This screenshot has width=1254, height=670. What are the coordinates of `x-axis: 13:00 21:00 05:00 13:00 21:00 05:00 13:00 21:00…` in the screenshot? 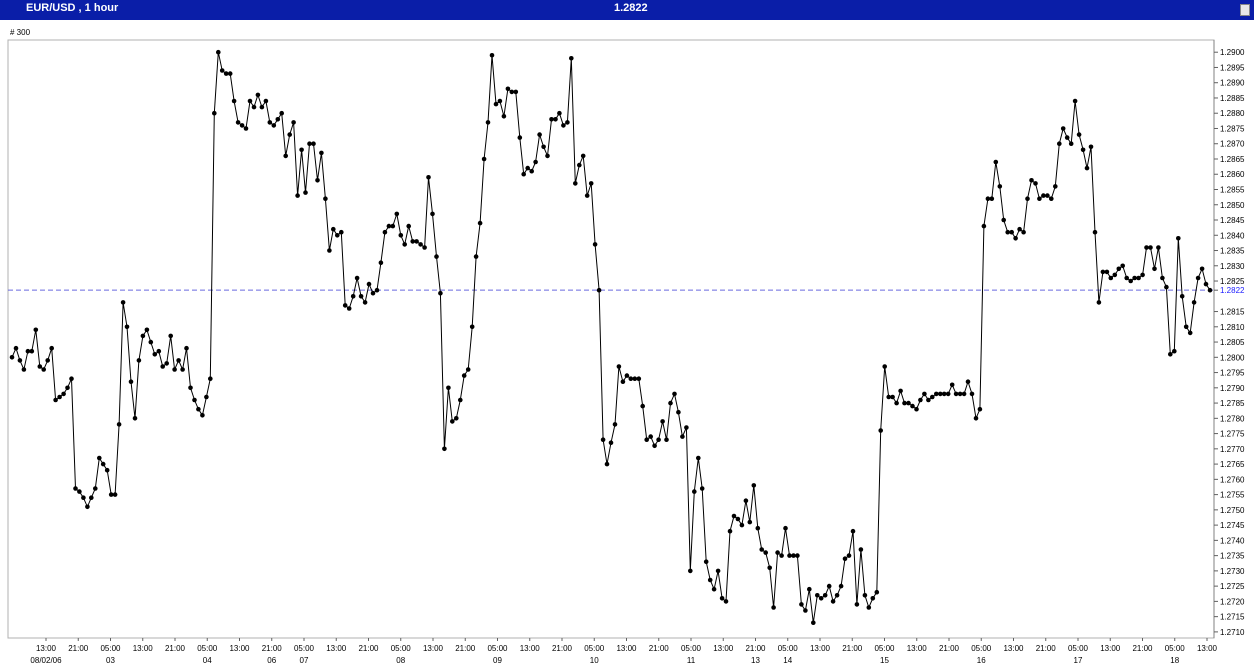 It's located at (624, 651).